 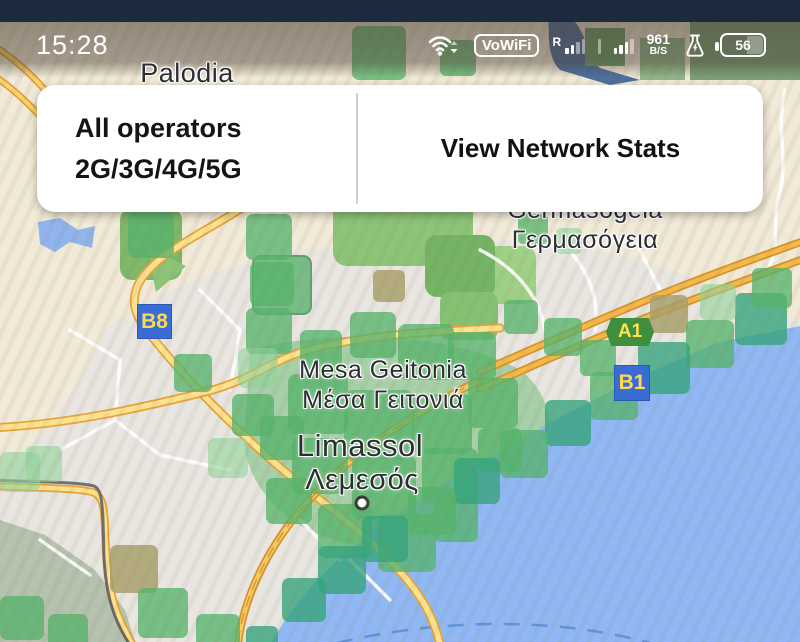 I want to click on status-bar: 15:28 VoWiFi R, so click(x=400, y=45).